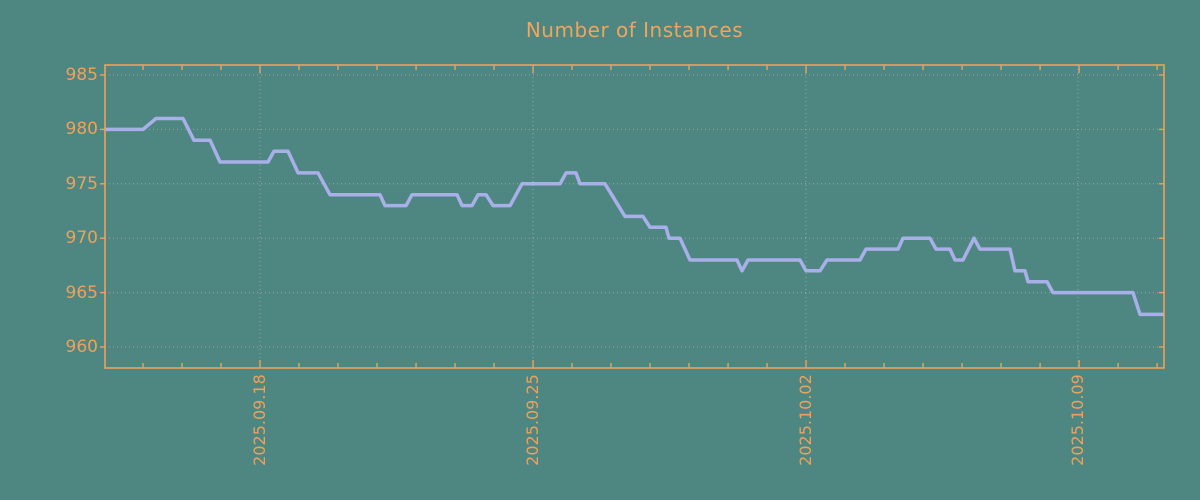 Image resolution: width=1200 pixels, height=500 pixels. I want to click on y-tick-label: 975, so click(81, 183).